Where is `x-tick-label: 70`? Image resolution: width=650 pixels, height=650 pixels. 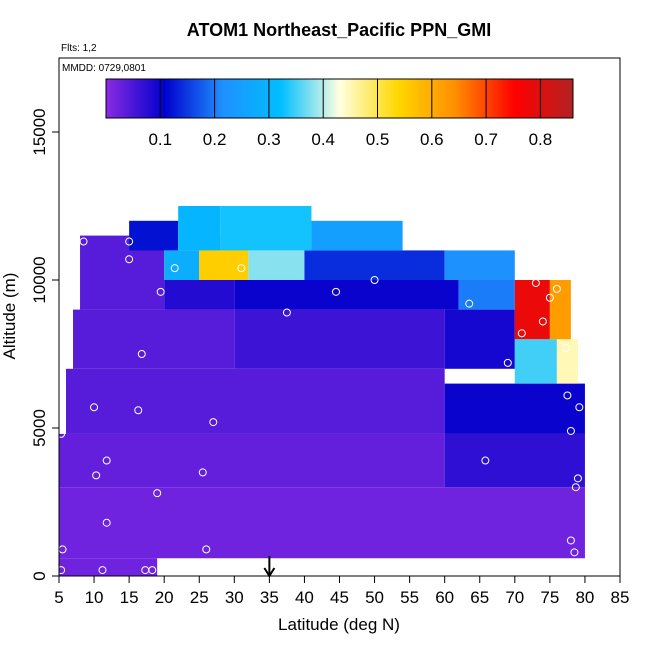 x-tick-label: 70 is located at coordinates (514, 597).